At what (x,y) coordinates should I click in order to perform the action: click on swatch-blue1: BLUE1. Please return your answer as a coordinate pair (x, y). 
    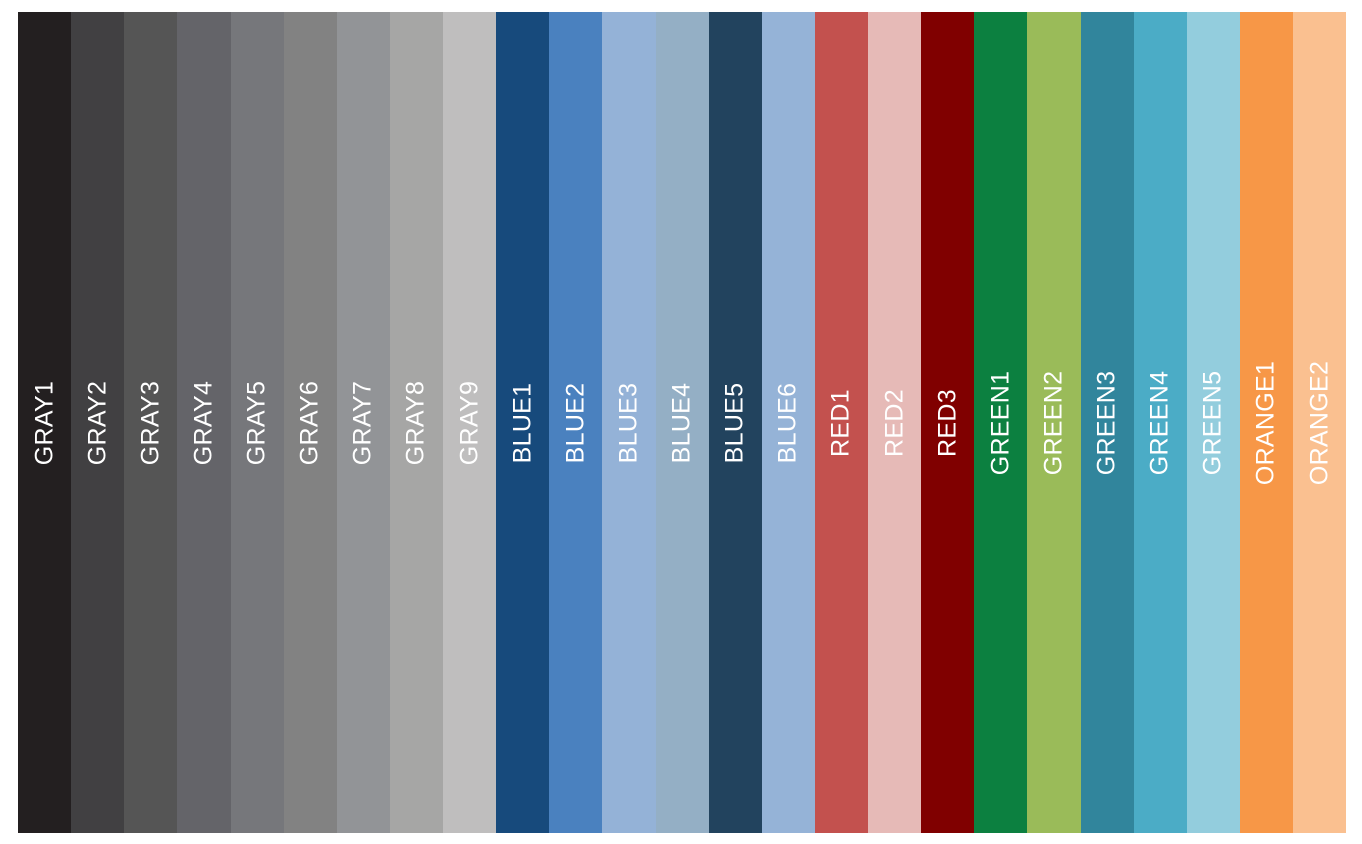
    Looking at the image, I should click on (523, 422).